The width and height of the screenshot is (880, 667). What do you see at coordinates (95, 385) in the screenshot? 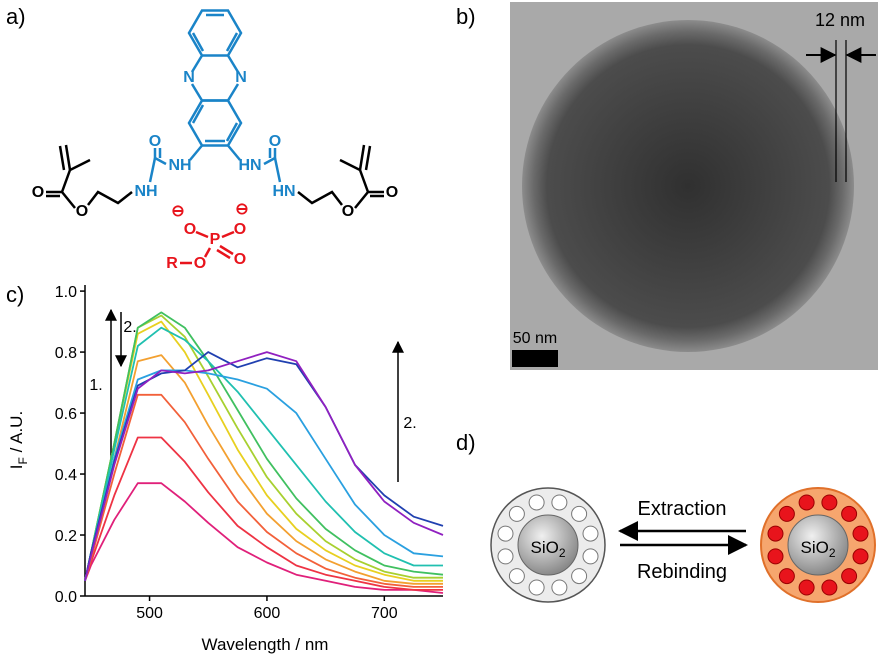
I see `annotation: 1.` at bounding box center [95, 385].